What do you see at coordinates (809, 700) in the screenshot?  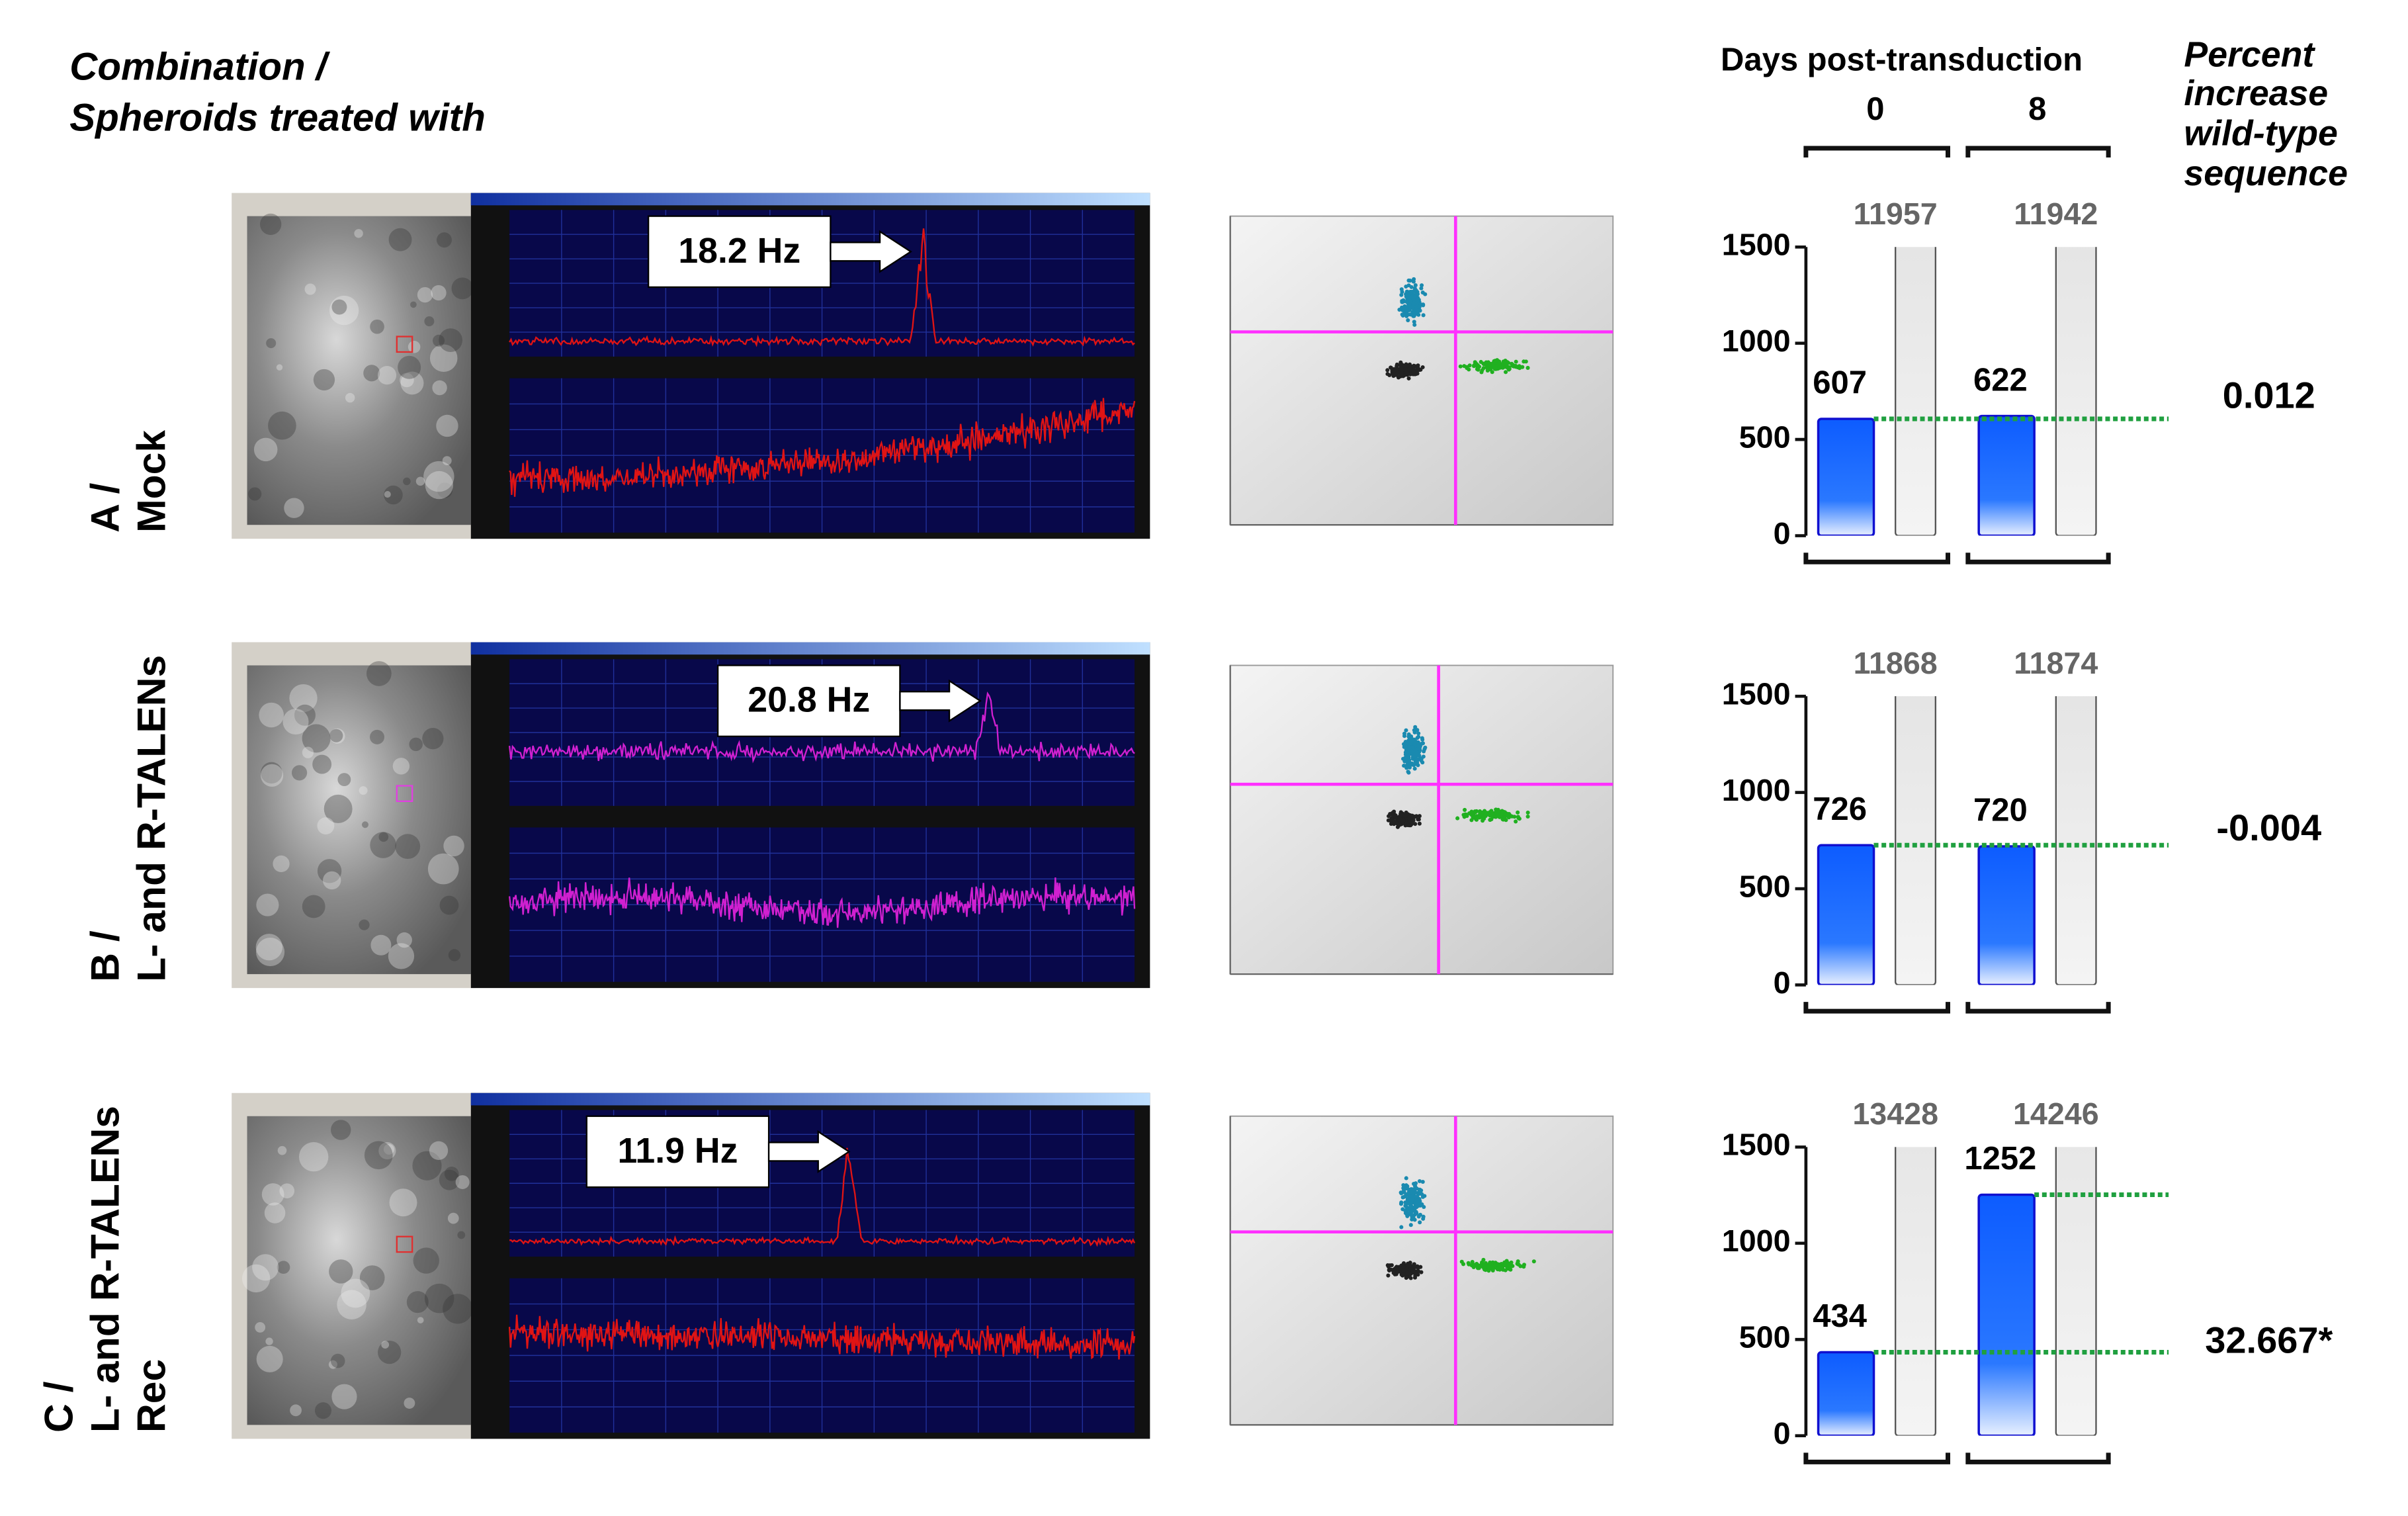 I see `frequency-label: 20.8 Hz` at bounding box center [809, 700].